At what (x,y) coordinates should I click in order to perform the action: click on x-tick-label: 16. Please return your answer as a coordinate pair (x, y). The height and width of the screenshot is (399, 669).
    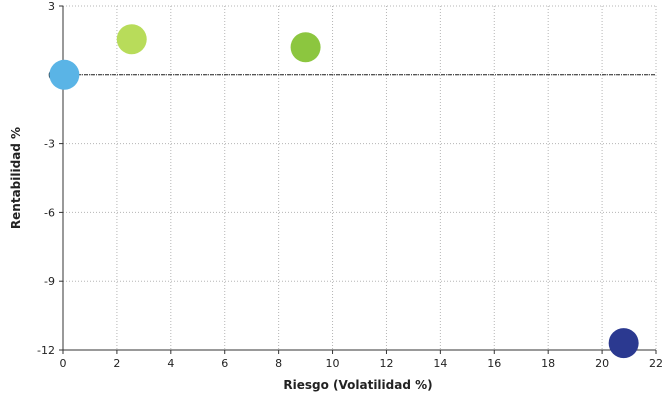
    Looking at the image, I should click on (494, 363).